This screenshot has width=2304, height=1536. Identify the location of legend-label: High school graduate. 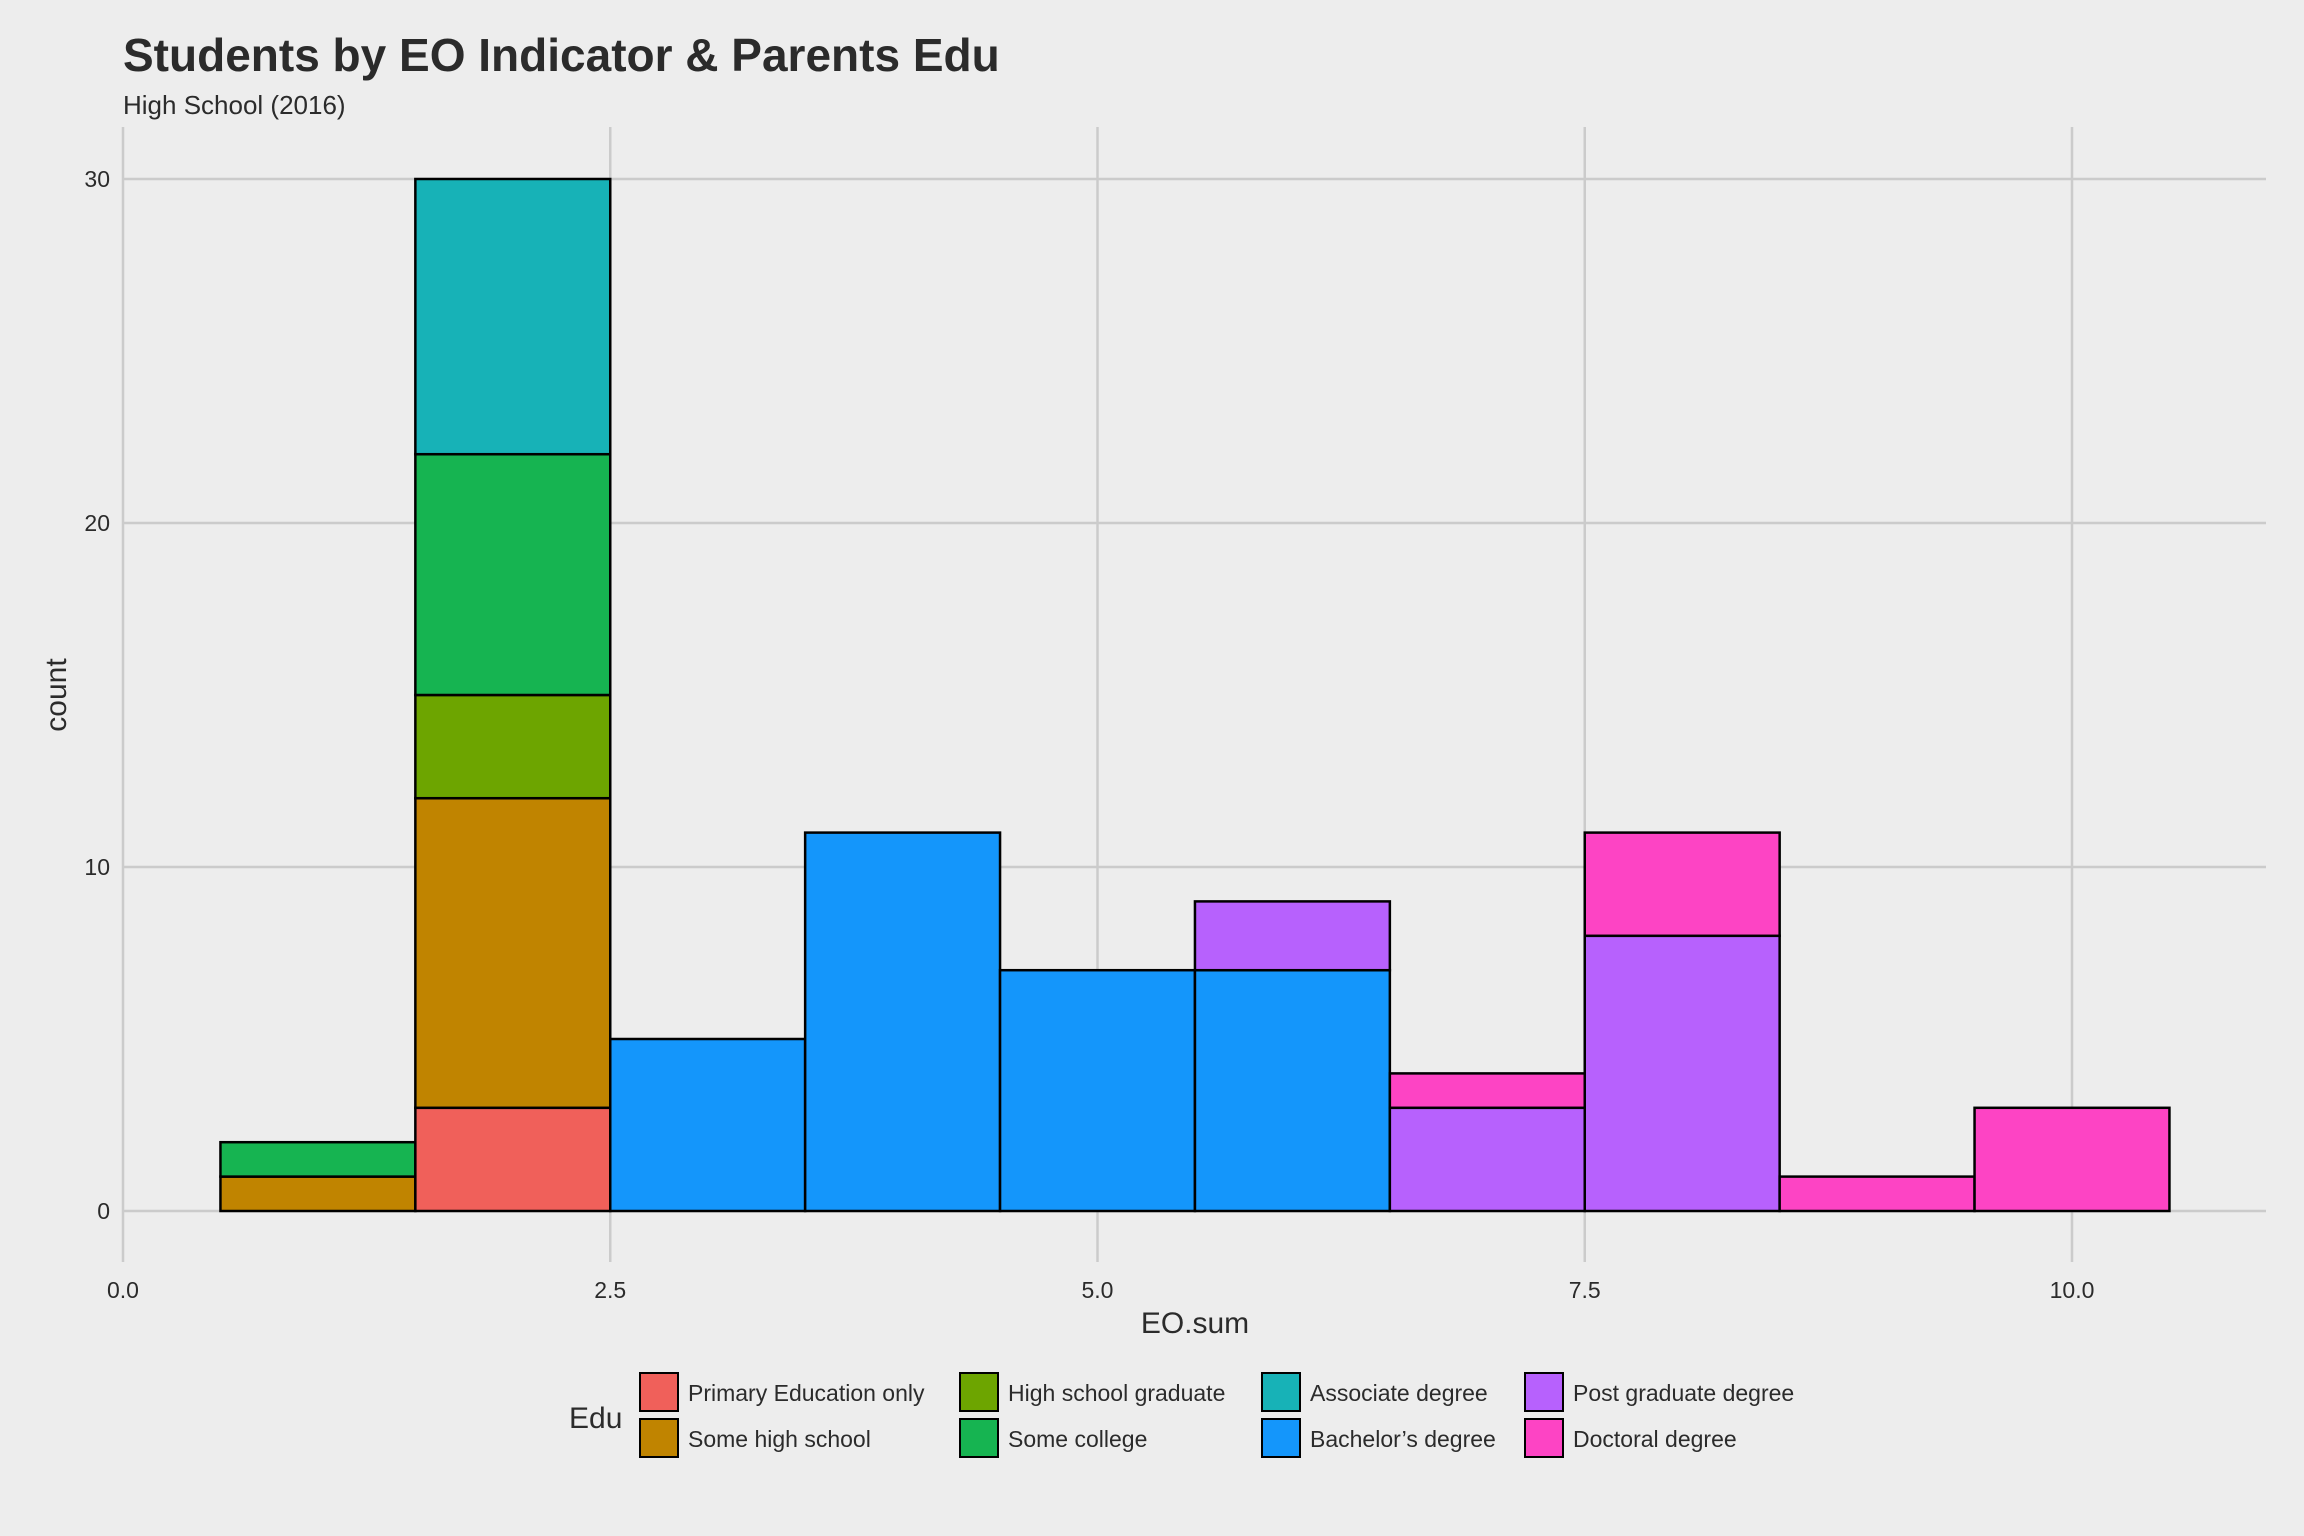
(1116, 1393).